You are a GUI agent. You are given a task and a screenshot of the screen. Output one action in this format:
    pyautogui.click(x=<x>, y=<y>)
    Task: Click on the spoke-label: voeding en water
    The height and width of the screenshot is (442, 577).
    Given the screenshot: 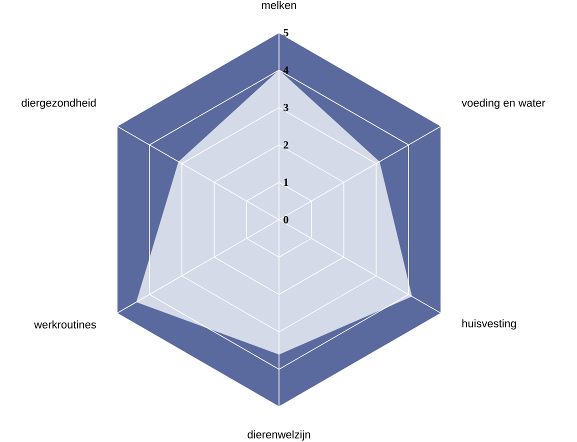 What is the action you would take?
    pyautogui.click(x=504, y=104)
    